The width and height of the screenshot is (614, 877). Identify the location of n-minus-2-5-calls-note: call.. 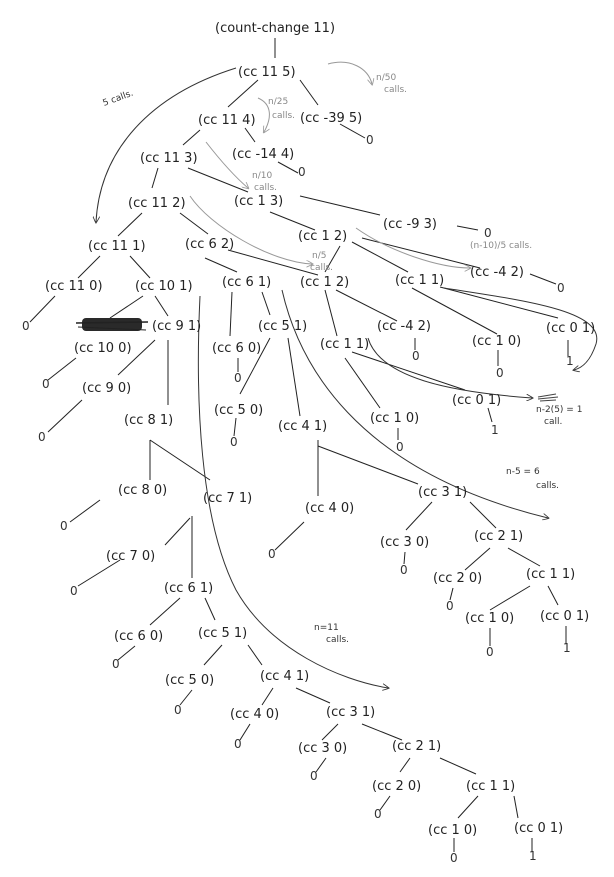
(553, 422).